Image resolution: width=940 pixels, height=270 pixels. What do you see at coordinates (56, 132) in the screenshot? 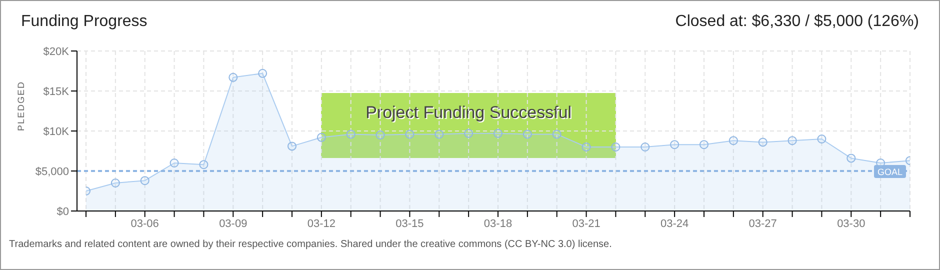
I see `y-tick-label: $10K` at bounding box center [56, 132].